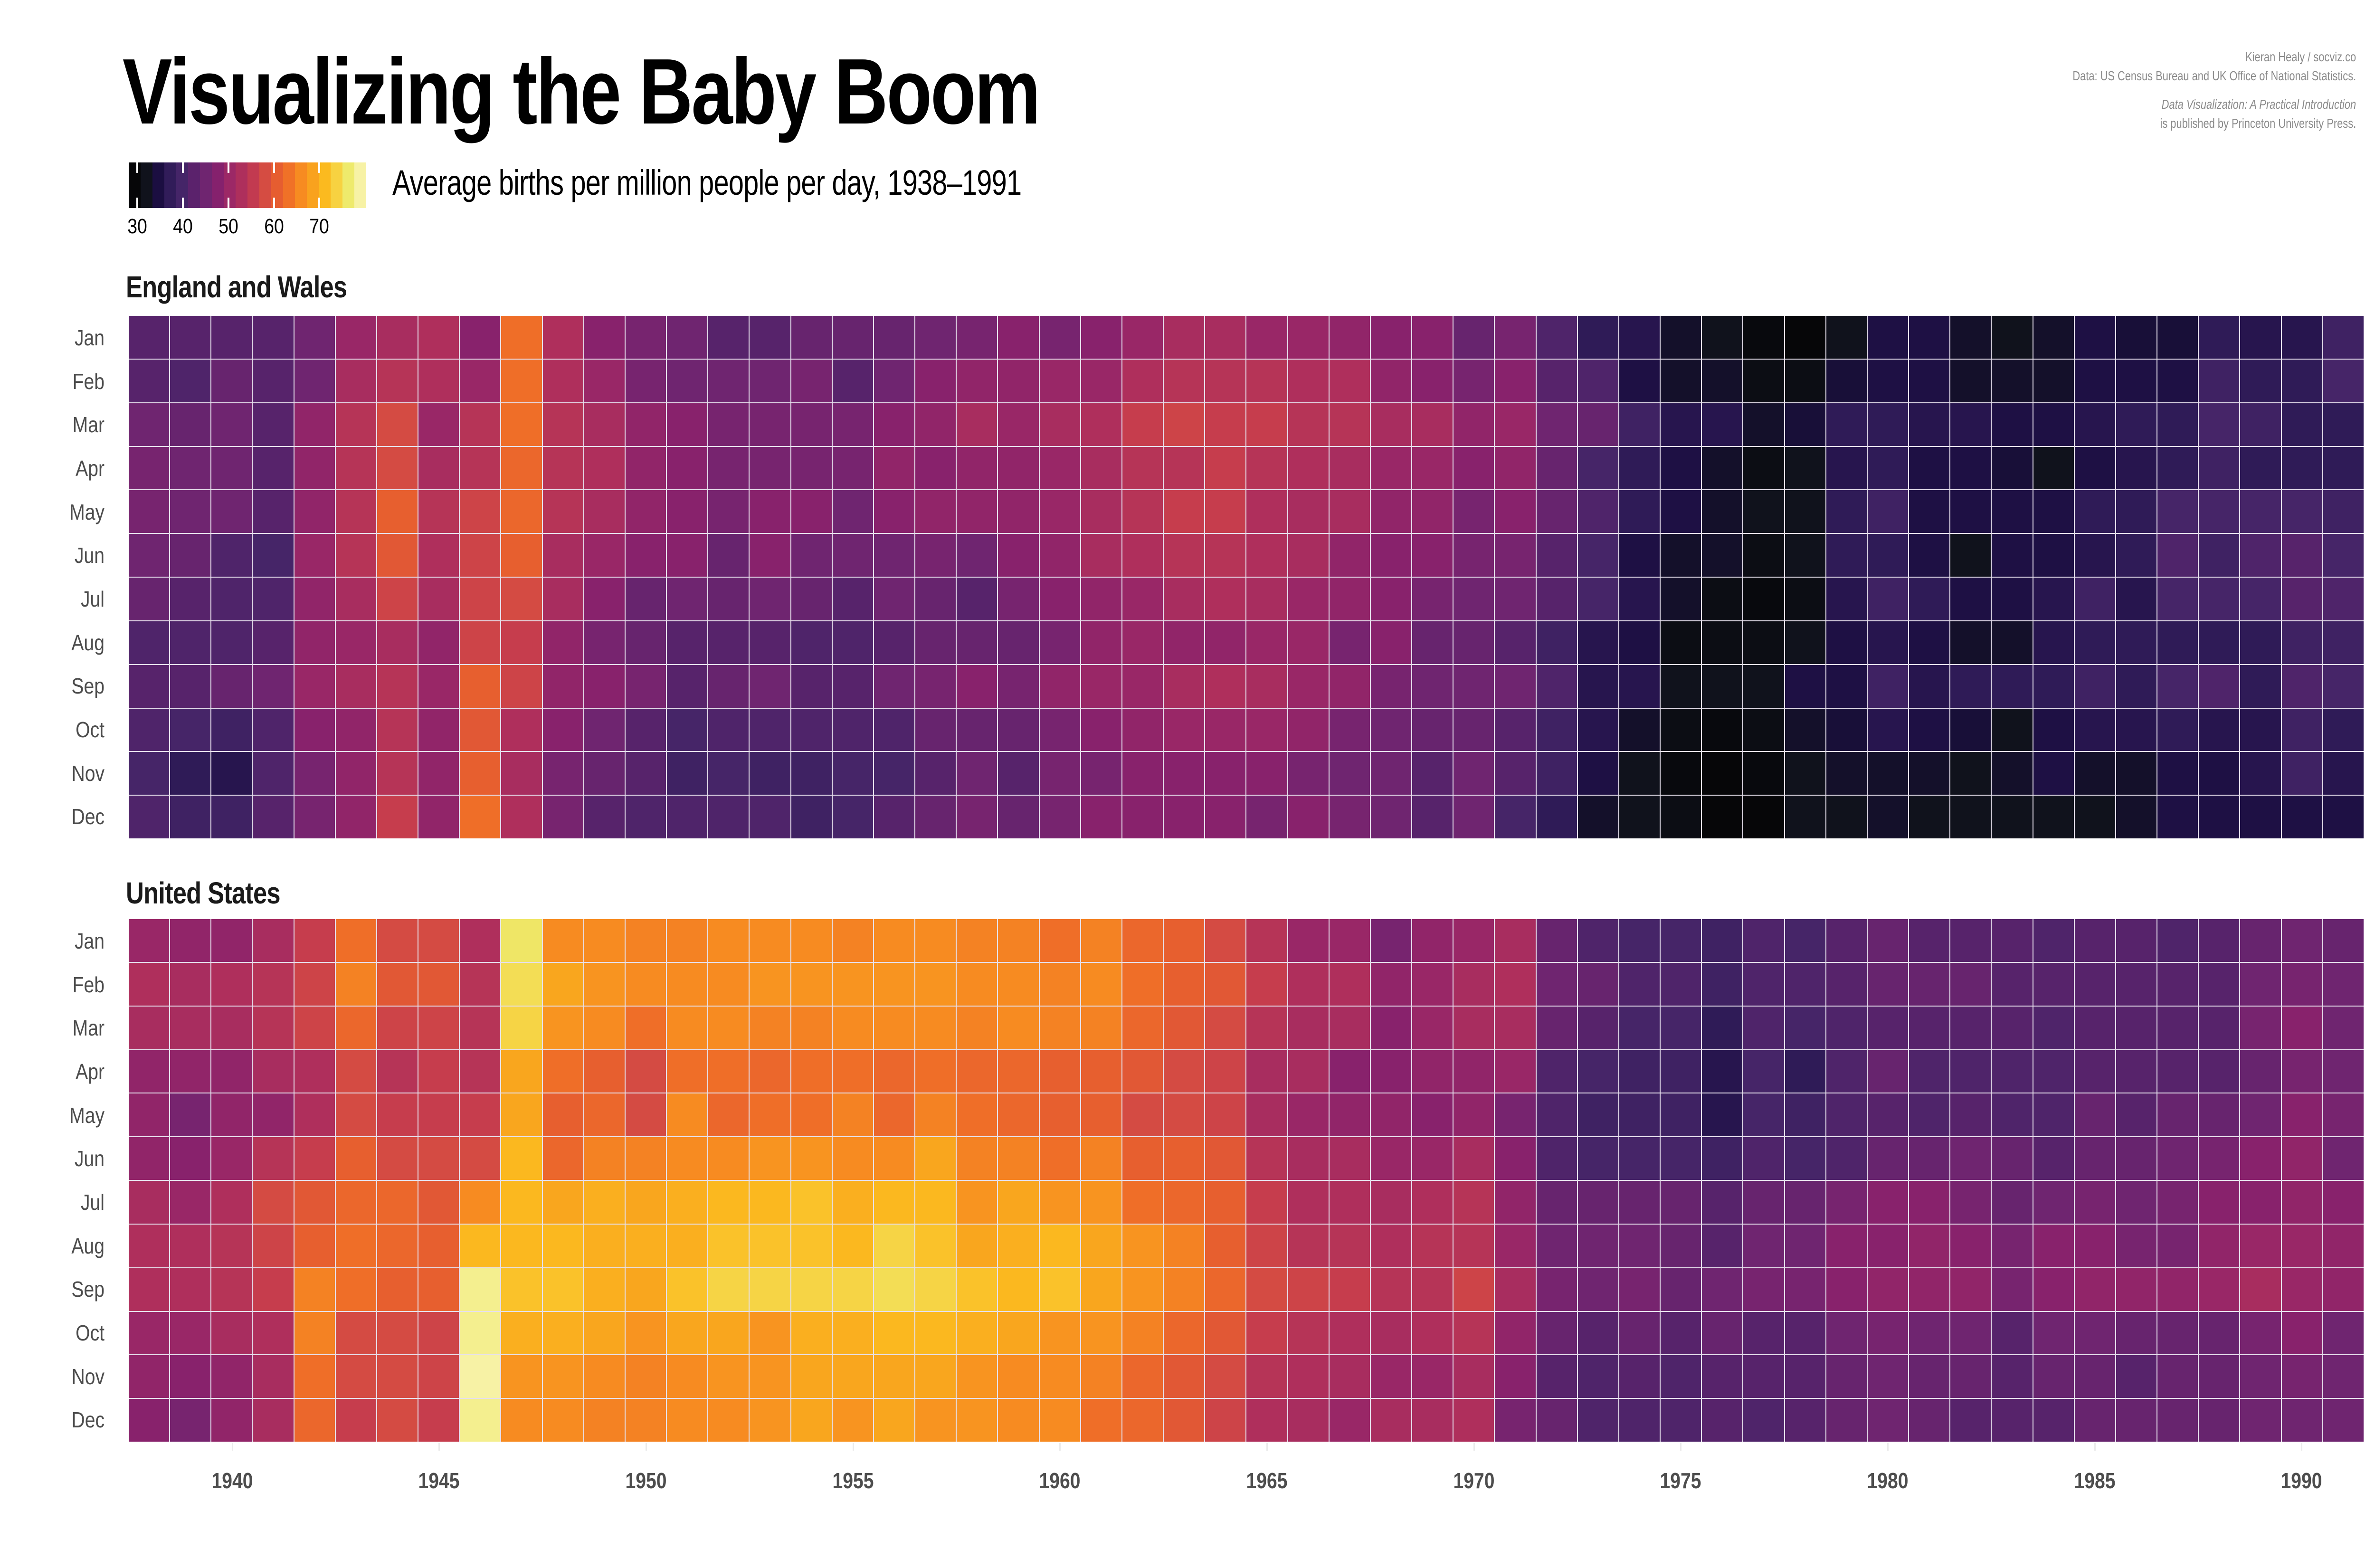  What do you see at coordinates (87, 773) in the screenshot?
I see `month-label: Nov` at bounding box center [87, 773].